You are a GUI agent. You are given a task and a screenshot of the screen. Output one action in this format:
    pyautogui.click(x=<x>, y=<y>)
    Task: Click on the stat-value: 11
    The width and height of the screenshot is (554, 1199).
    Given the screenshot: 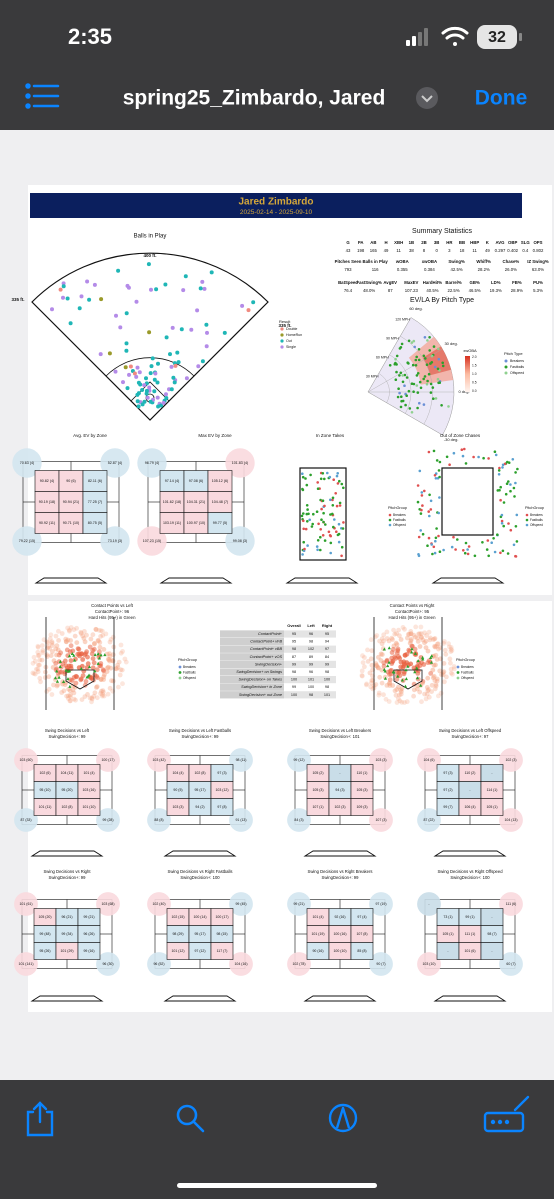 What is the action you would take?
    pyautogui.click(x=398, y=250)
    